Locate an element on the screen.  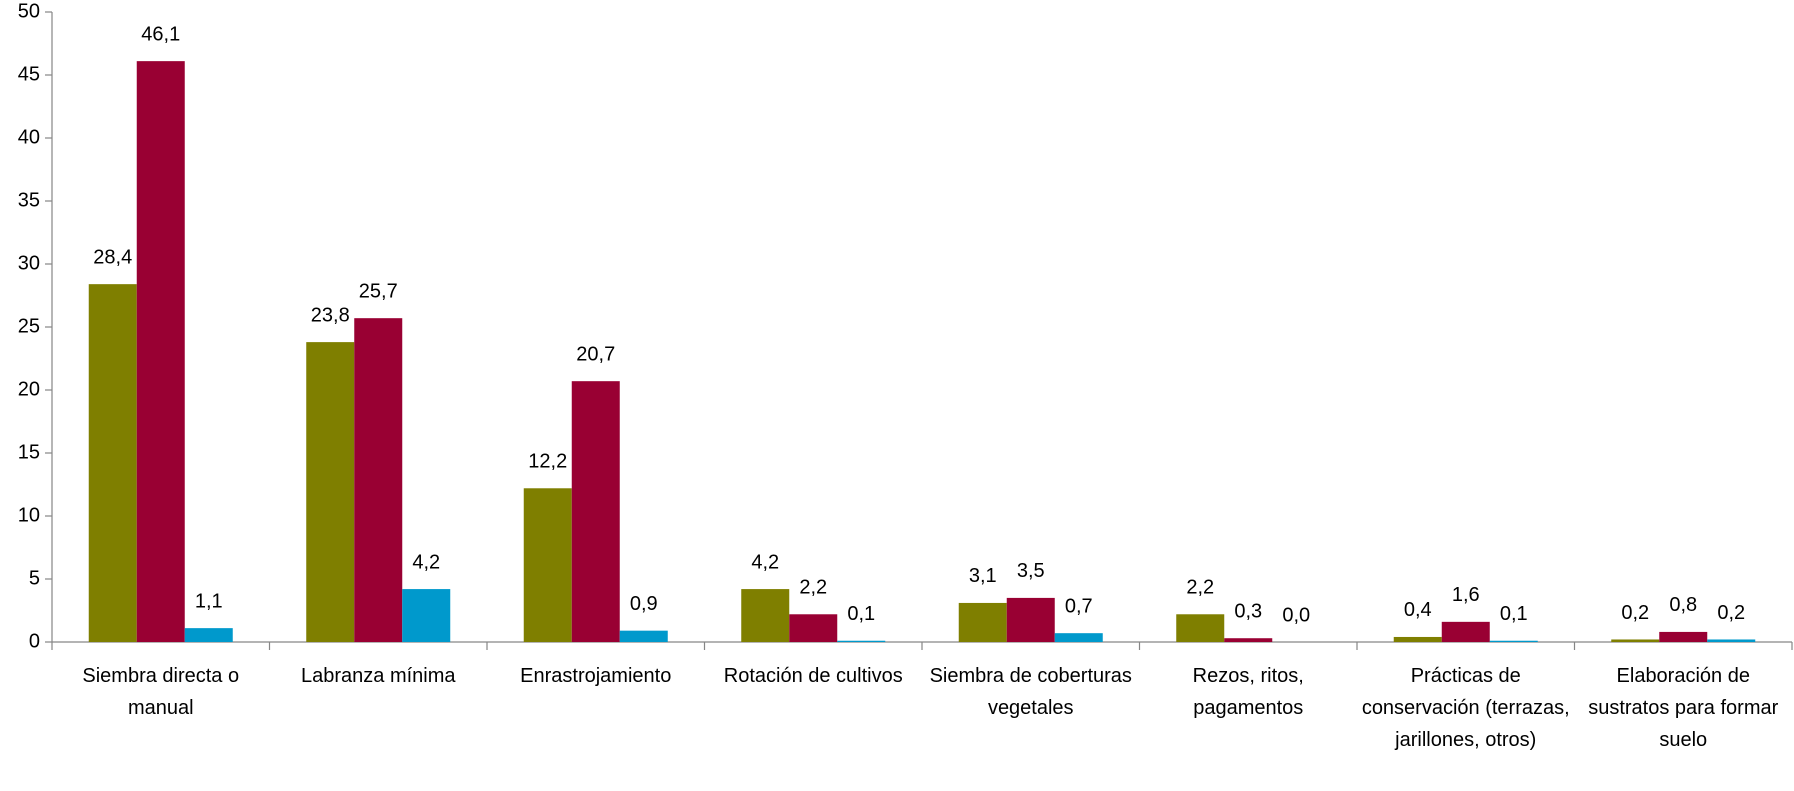
y-tick-label: 30 is located at coordinates (29, 263).